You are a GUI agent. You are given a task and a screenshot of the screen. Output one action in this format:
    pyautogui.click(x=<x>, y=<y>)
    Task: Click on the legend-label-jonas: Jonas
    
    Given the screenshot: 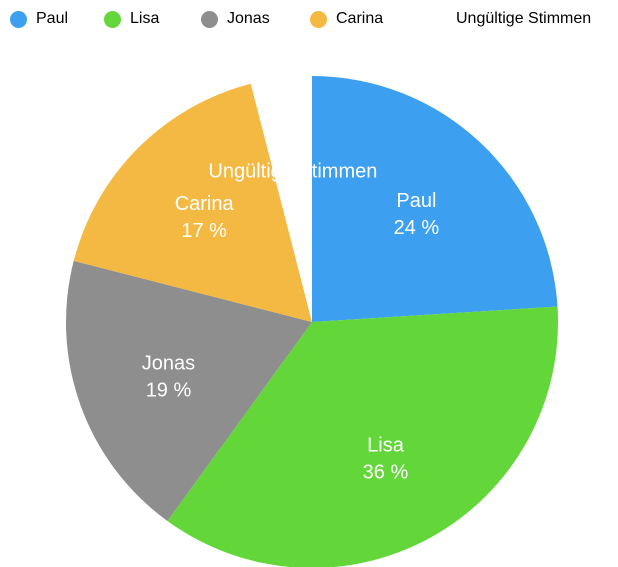 What is the action you would take?
    pyautogui.click(x=248, y=18)
    